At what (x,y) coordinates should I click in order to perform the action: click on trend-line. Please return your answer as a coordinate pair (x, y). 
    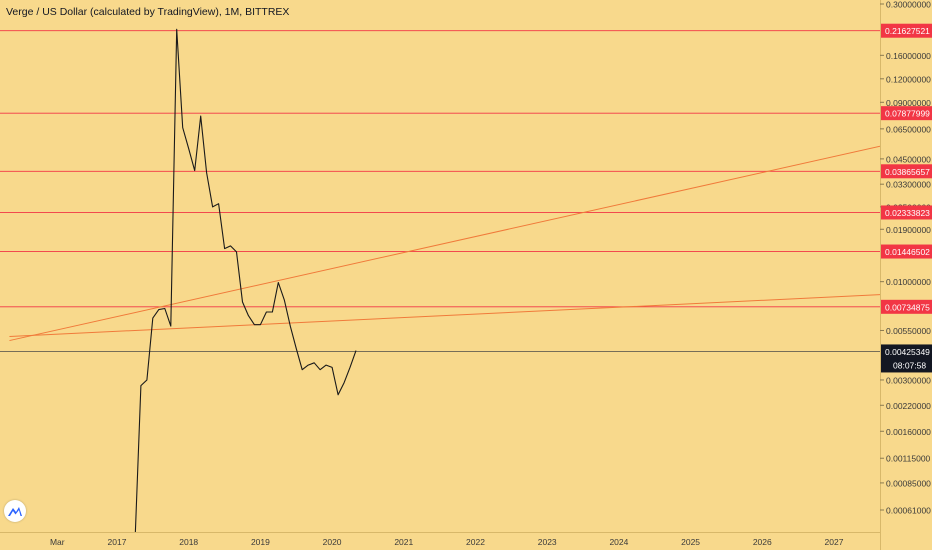
    Looking at the image, I should click on (444, 315).